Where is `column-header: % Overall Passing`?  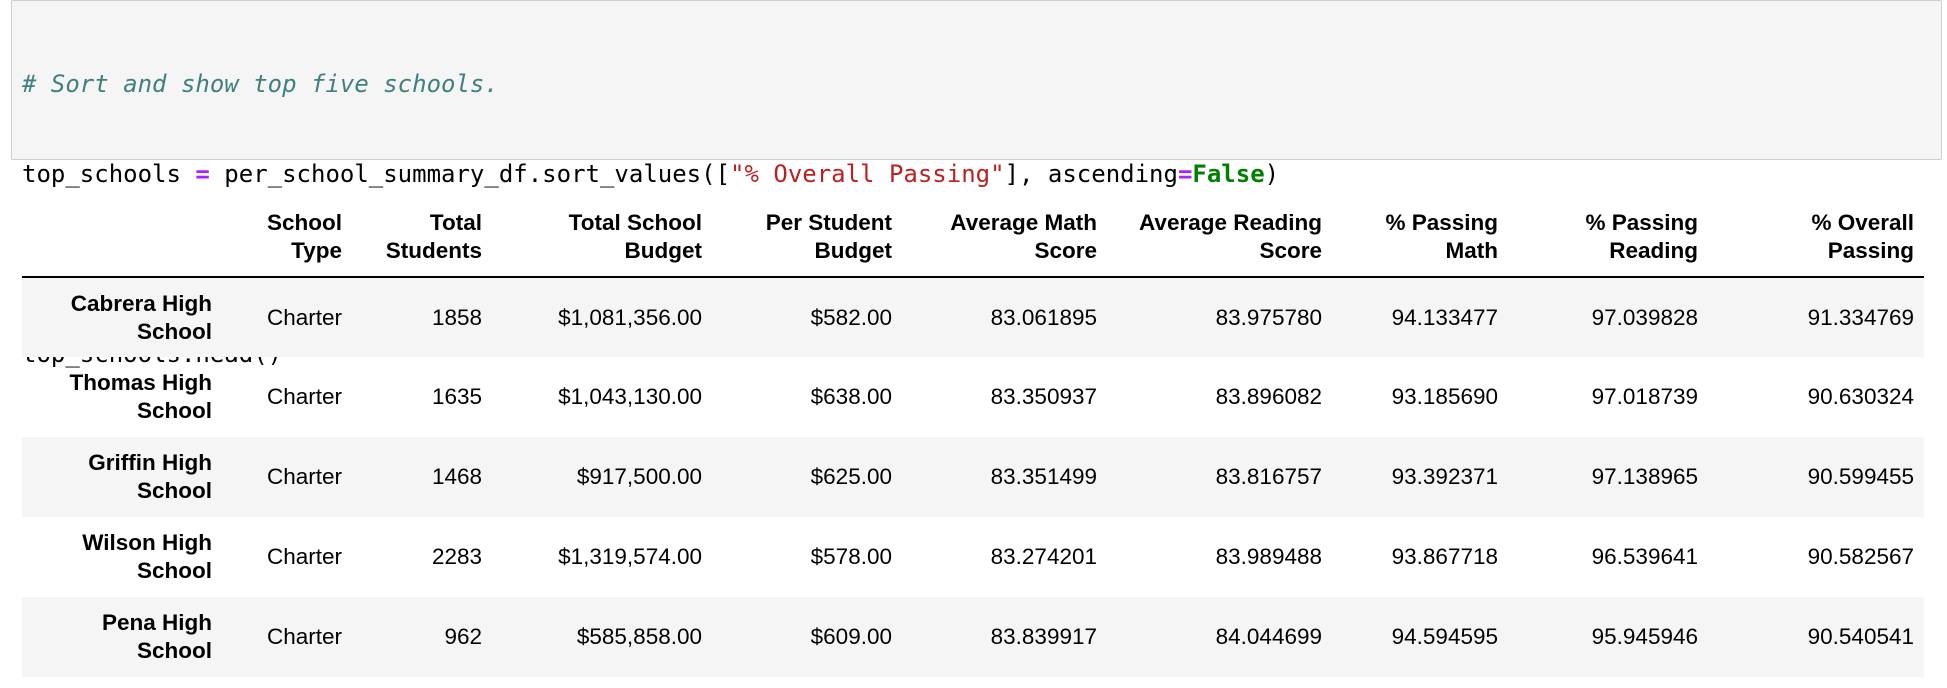 column-header: % Overall Passing is located at coordinates (1816, 239).